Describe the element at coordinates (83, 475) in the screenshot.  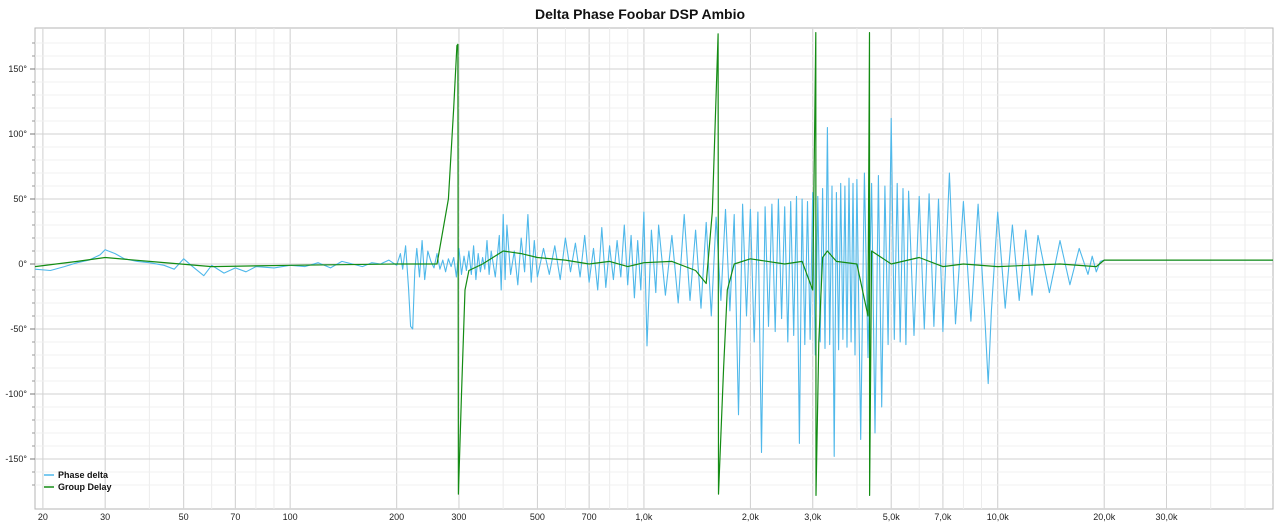
I see `legend-label-phase-delta: Phase delta` at that location.